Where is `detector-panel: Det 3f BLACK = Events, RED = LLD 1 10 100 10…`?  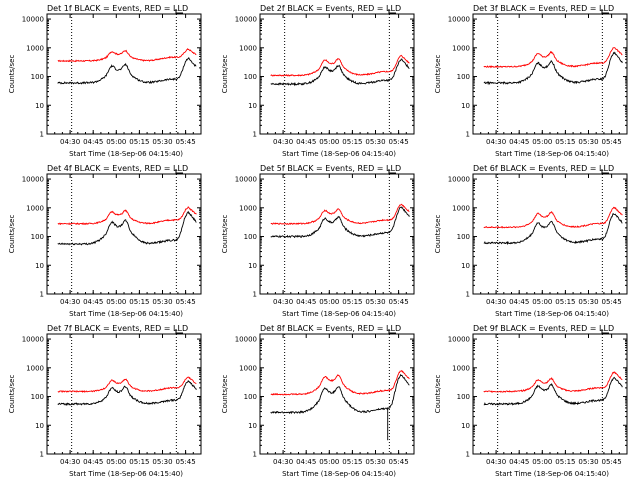
detector-panel: Det 3f BLACK = Events, RED = LLD 1 10 100 10… is located at coordinates (532, 80).